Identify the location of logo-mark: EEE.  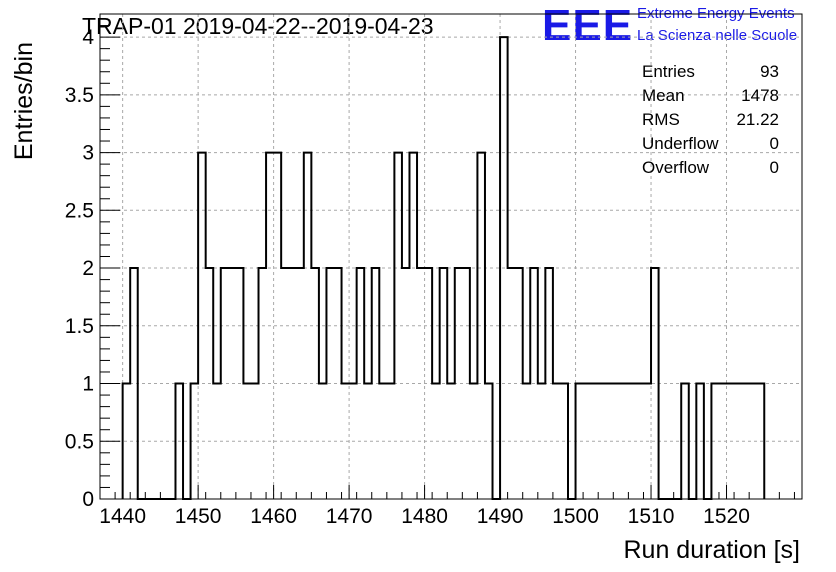
(587, 25).